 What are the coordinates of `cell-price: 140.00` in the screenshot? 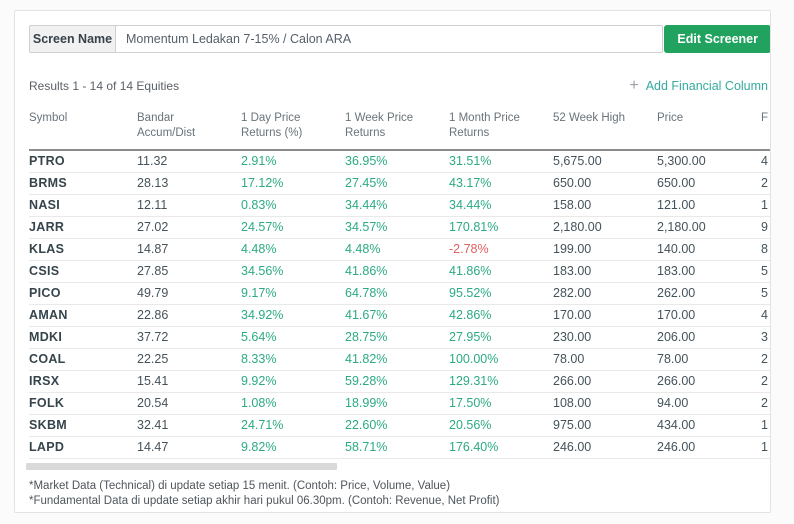 It's located at (709, 249).